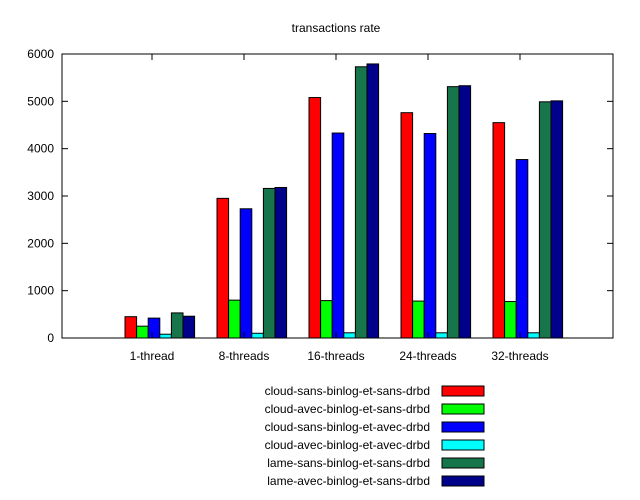 The width and height of the screenshot is (640, 500). Describe the element at coordinates (40, 291) in the screenshot. I see `y-tick-label: 1000` at that location.